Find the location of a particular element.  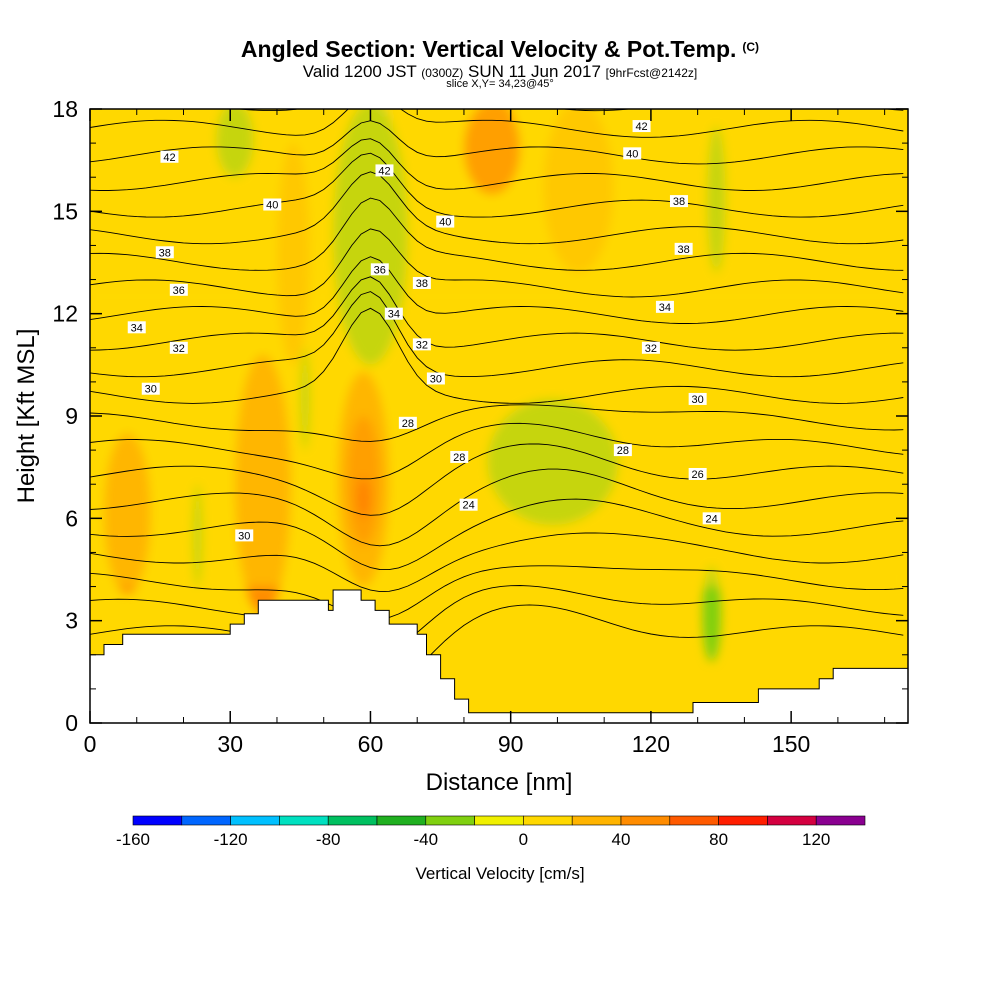

contour-label-0: 42 is located at coordinates (169, 158).